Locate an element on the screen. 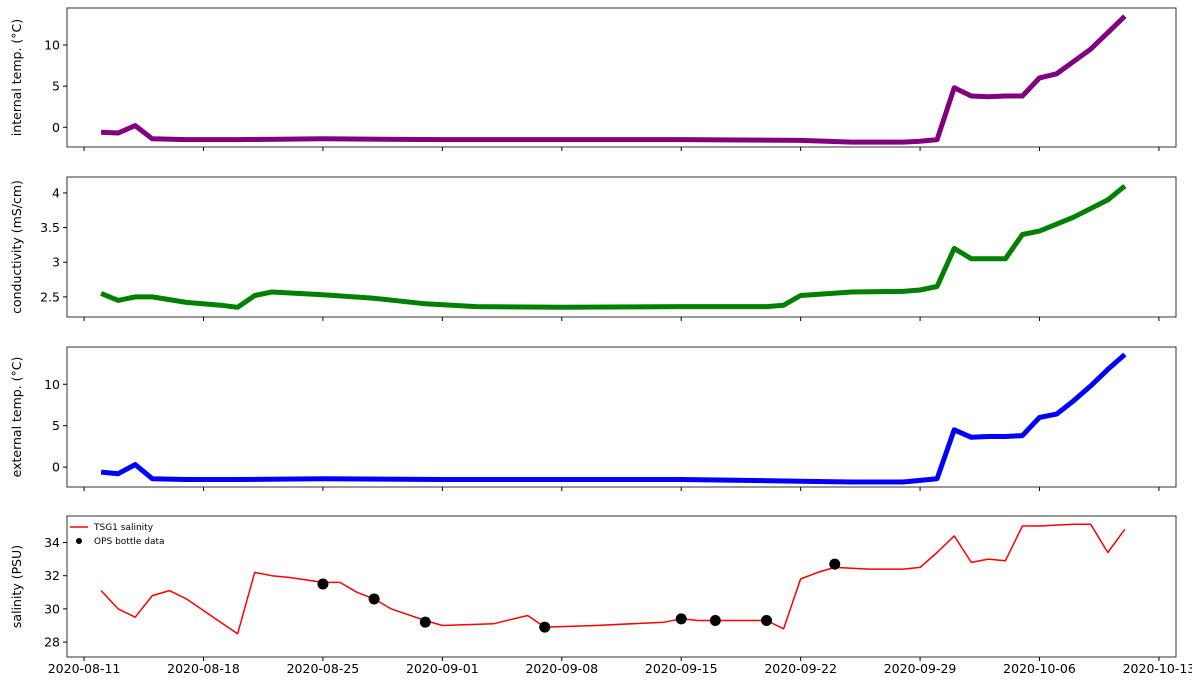 Image resolution: width=1192 pixels, height=684 pixels. x-tick-label: 2020-09-22 is located at coordinates (800, 668).